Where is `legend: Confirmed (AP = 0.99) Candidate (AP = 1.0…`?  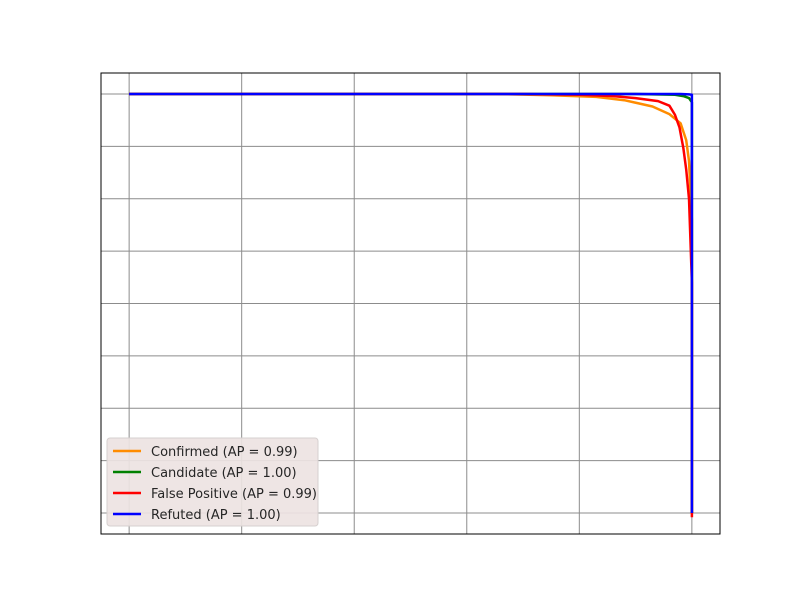 legend: Confirmed (AP = 0.99) Candidate (AP = 1.0… is located at coordinates (212, 482).